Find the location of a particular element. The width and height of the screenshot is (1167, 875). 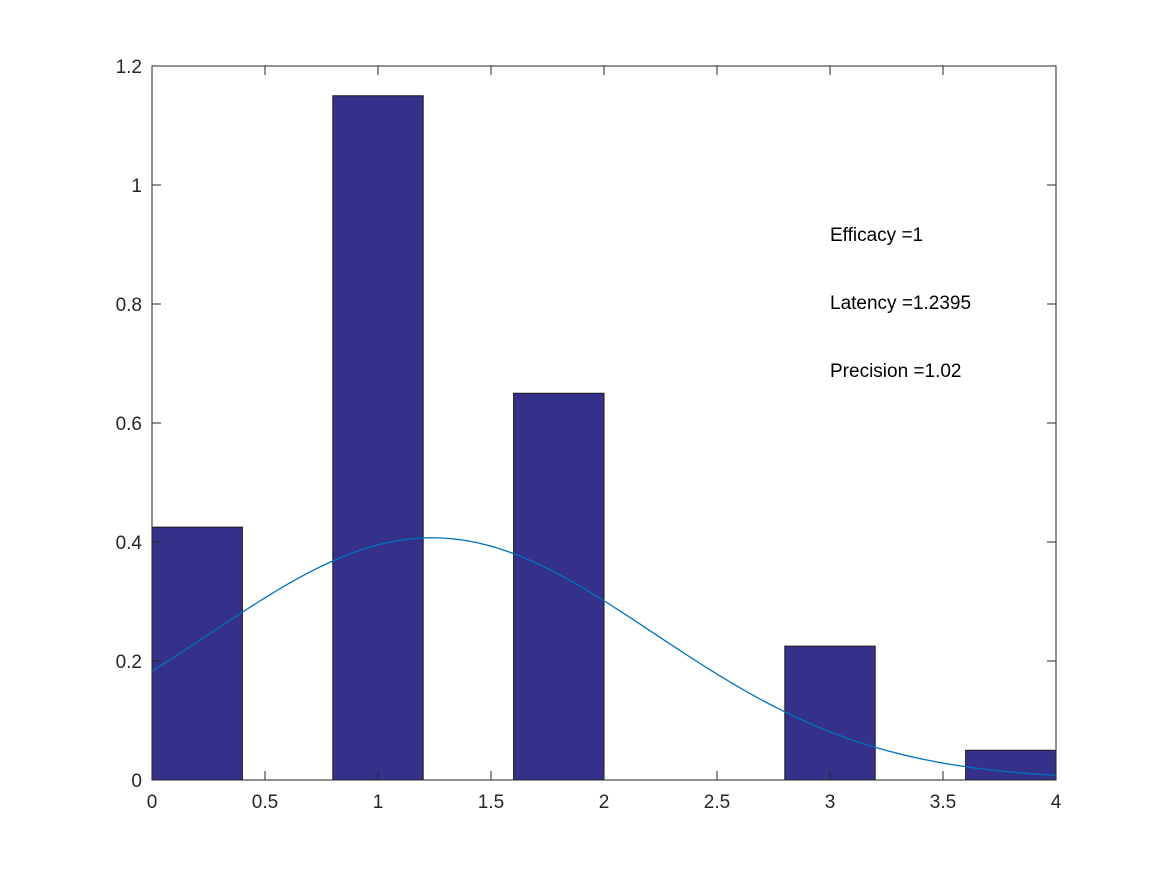

y-tick-label: 0.8 is located at coordinates (129, 305).